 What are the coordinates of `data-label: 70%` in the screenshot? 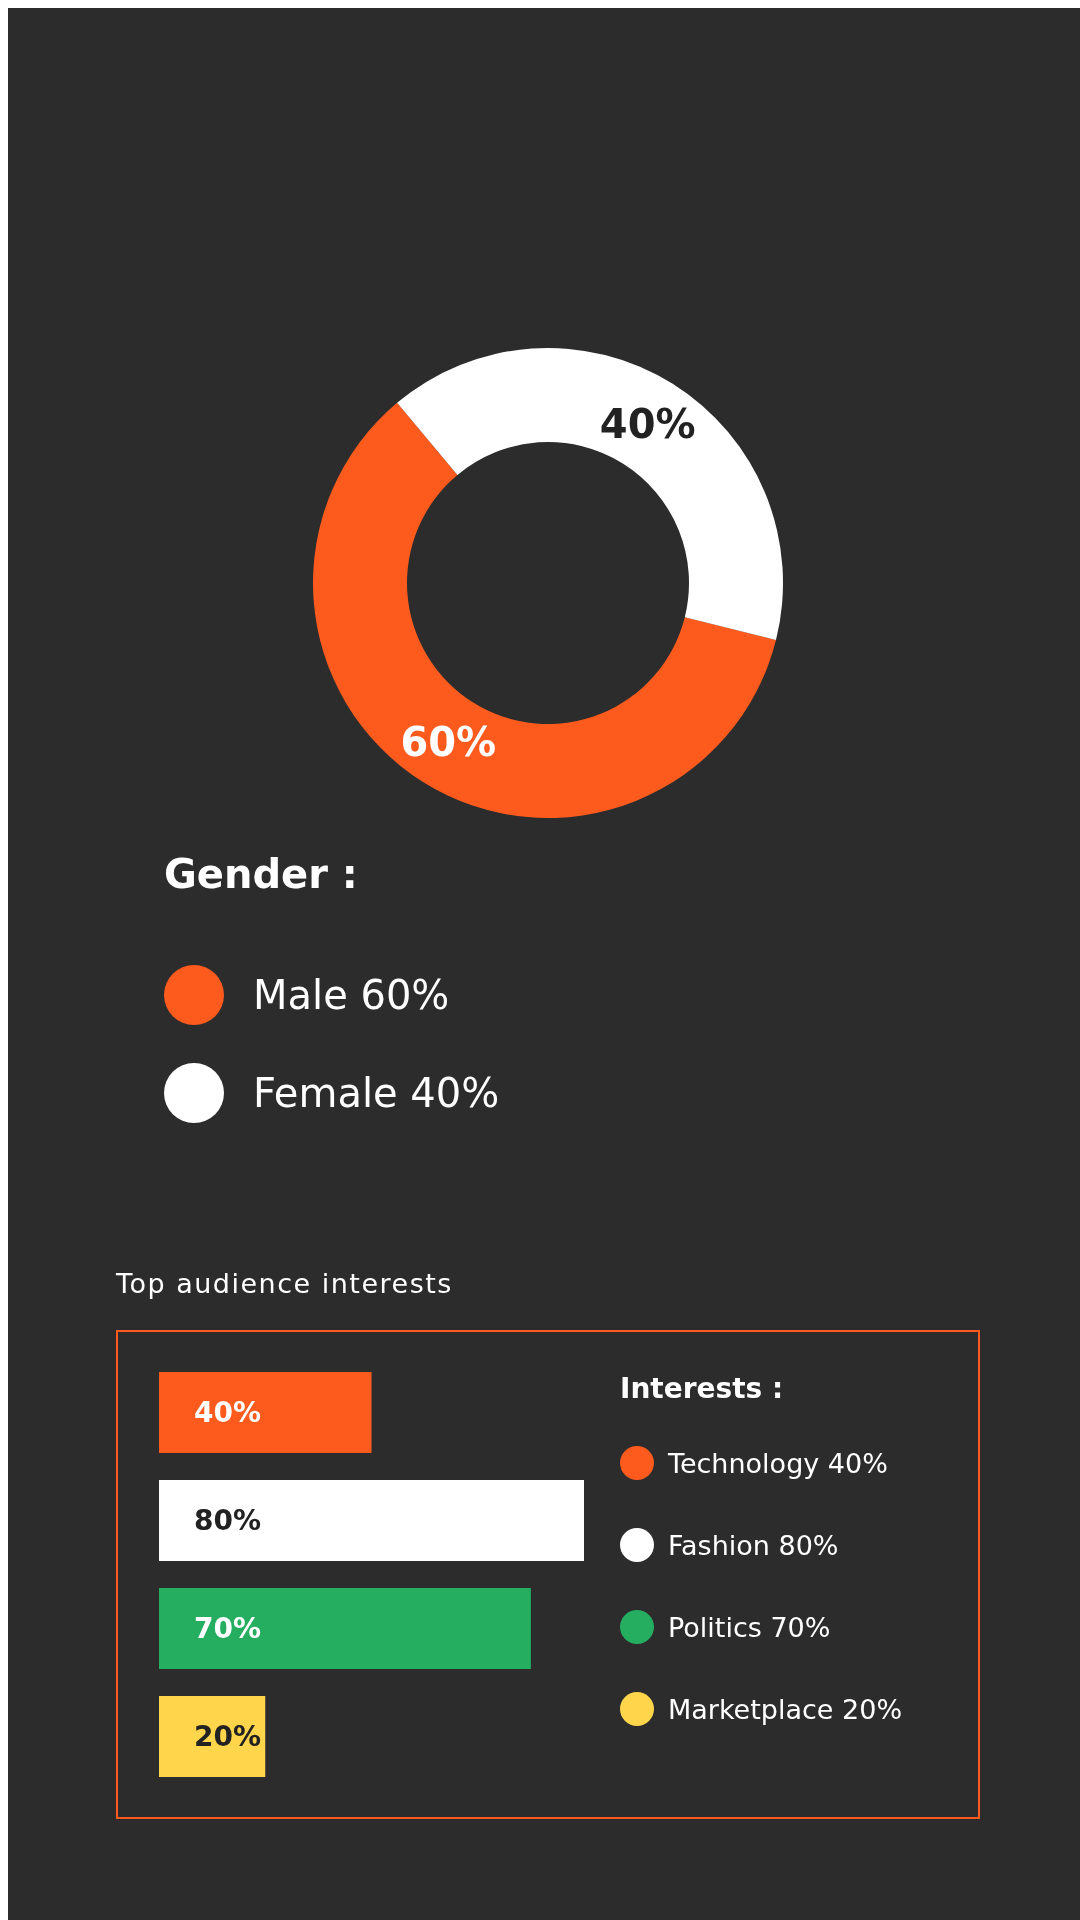 It's located at (228, 1628).